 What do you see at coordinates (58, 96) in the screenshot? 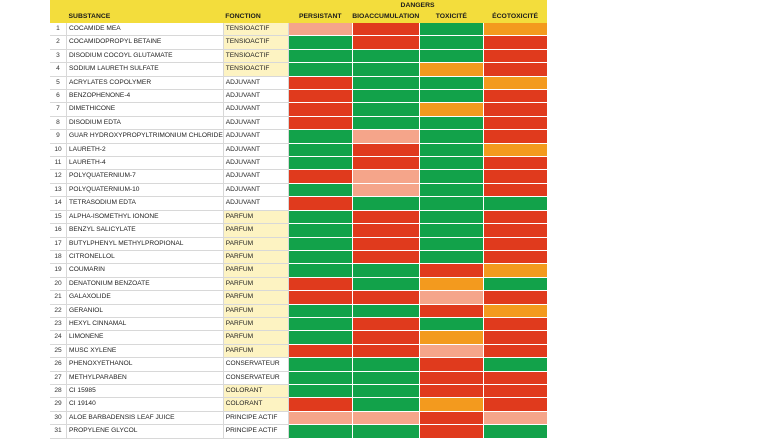
I see `row-number: 6` at bounding box center [58, 96].